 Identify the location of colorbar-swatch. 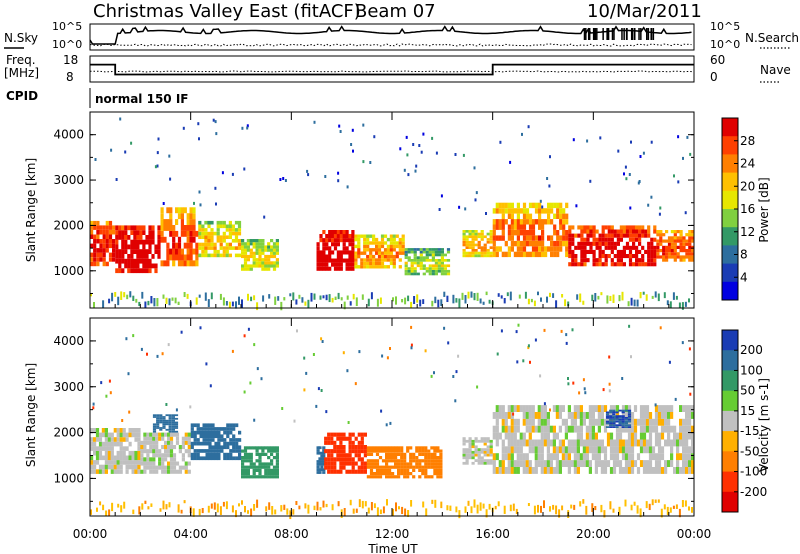
(730, 401).